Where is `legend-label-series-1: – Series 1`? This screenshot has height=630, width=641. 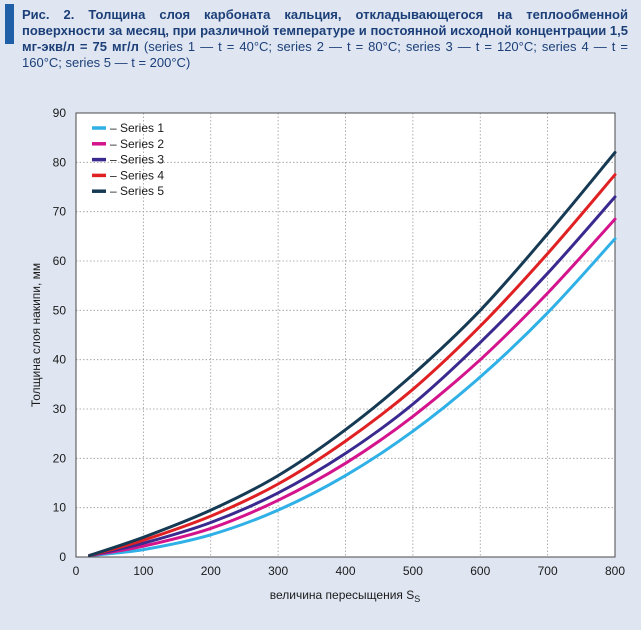 legend-label-series-1: – Series 1 is located at coordinates (137, 128).